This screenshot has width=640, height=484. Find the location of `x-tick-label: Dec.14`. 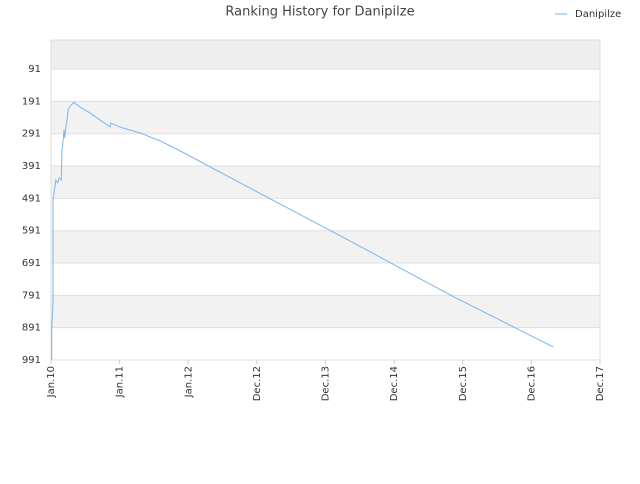

x-tick-label: Dec.14 is located at coordinates (394, 383).